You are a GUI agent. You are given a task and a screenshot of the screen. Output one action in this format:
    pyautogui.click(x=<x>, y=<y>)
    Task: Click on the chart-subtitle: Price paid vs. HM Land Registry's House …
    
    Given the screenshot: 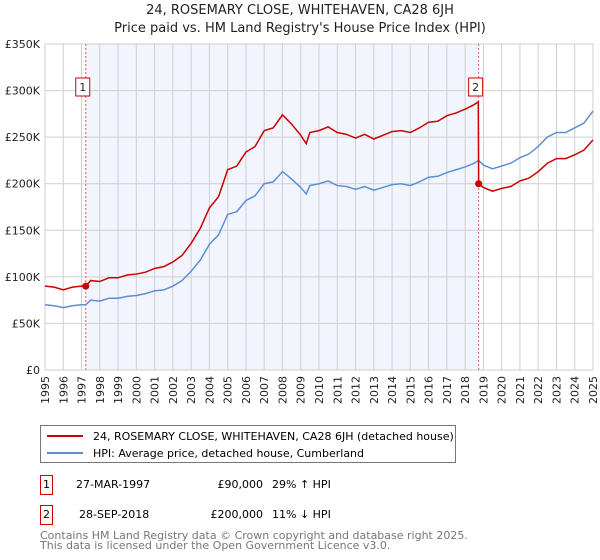 What is the action you would take?
    pyautogui.click(x=300, y=28)
    